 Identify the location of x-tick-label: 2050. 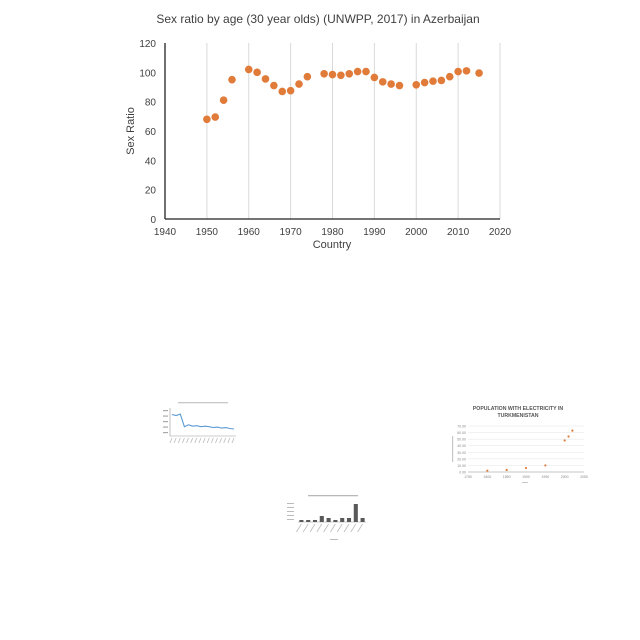
(584, 477).